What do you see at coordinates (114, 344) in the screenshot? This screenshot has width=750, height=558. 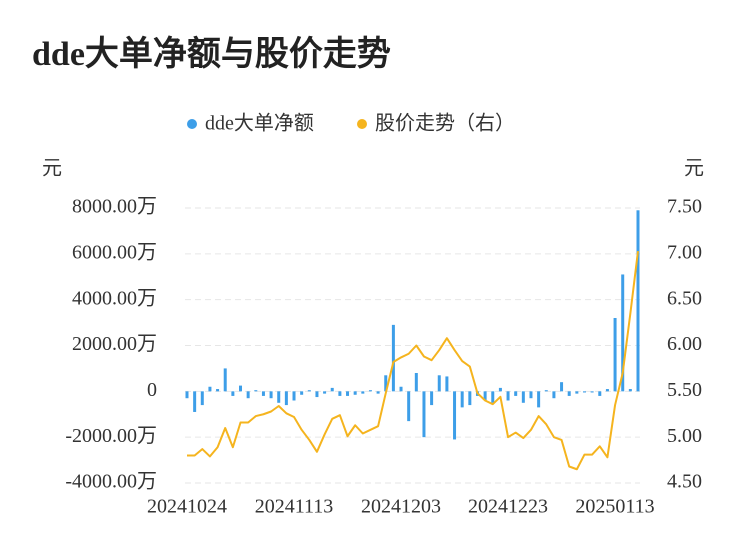 I see `y-tick-label: 2000.00万` at bounding box center [114, 344].